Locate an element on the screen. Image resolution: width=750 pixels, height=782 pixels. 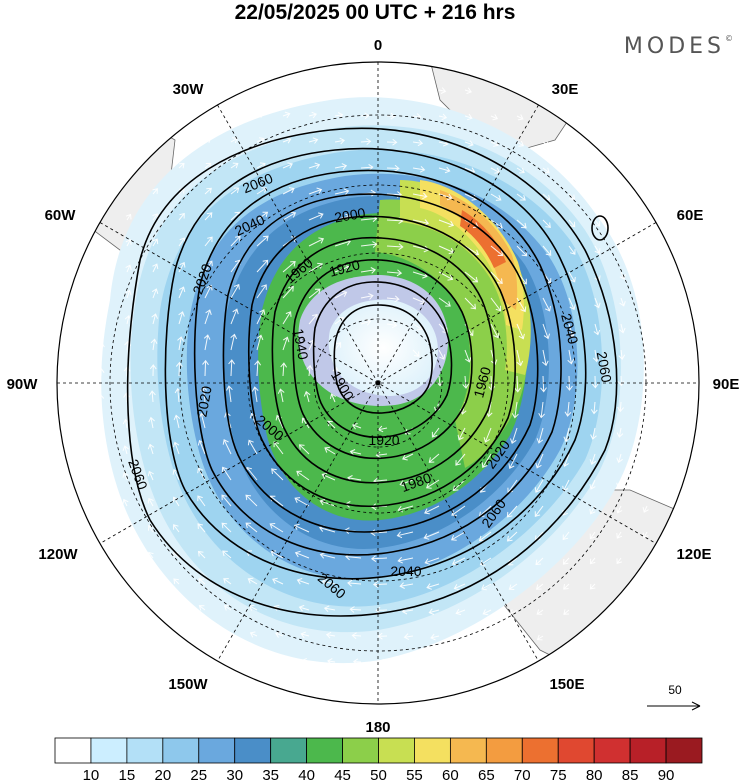
colorbar-tick-label: 30 is located at coordinates (234, 774).